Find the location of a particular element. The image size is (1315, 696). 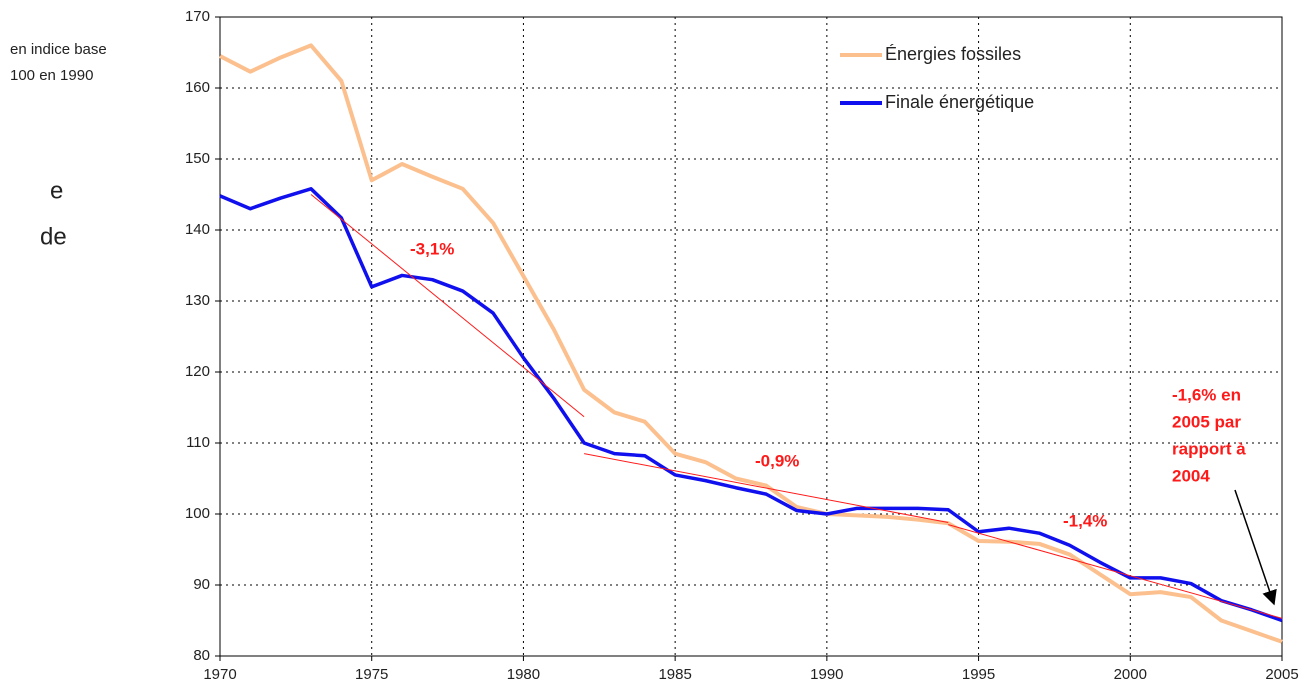

y-tick-label: 140 is located at coordinates (197, 229).